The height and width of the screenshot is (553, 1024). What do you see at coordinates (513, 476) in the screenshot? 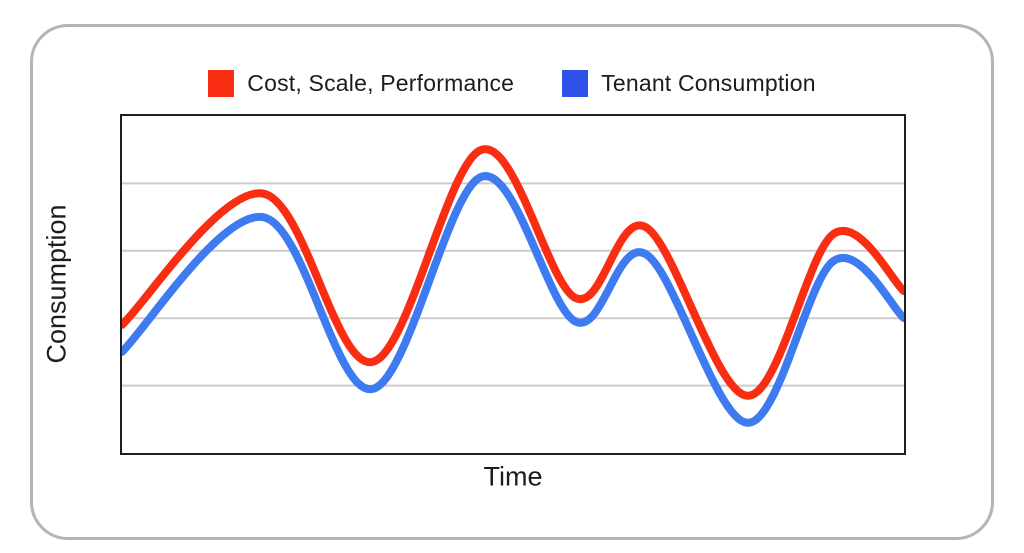
I see `x-axis-label: Time` at bounding box center [513, 476].